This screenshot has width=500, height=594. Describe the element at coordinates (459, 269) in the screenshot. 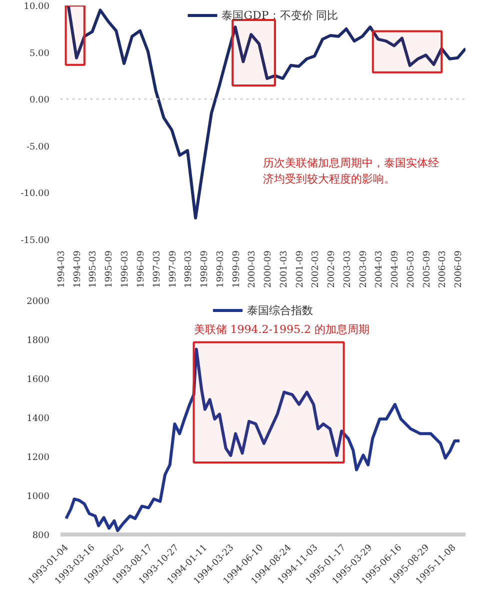

I see `x-tick-label: 2006-09` at that location.